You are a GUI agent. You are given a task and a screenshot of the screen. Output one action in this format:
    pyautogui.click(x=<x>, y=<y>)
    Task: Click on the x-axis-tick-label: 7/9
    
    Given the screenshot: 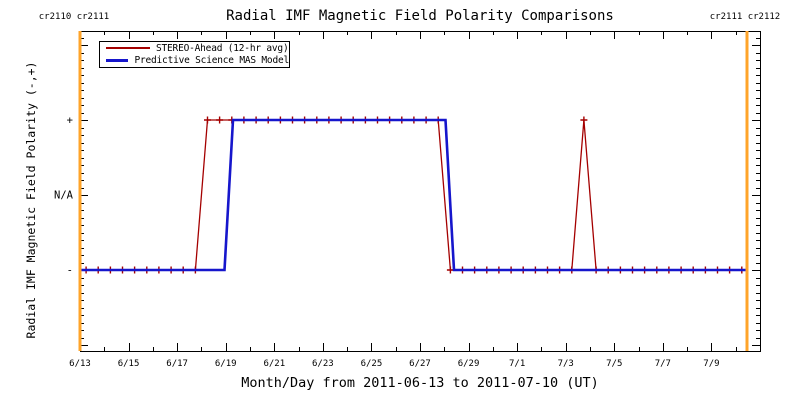 What is the action you would take?
    pyautogui.click(x=711, y=364)
    